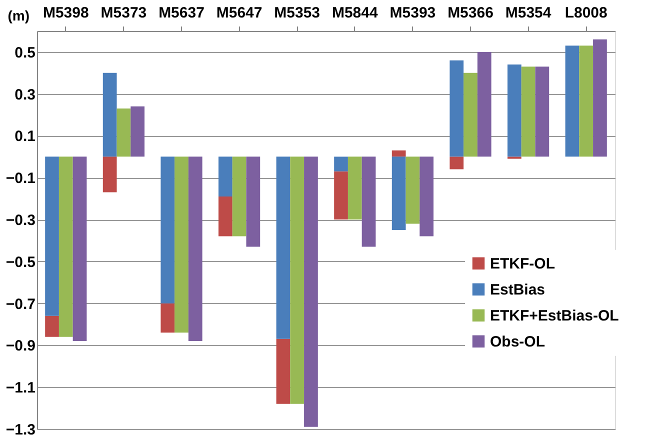 This screenshot has width=645, height=443. Describe the element at coordinates (21, 388) in the screenshot. I see `y-tick-label: −1.1` at that location.